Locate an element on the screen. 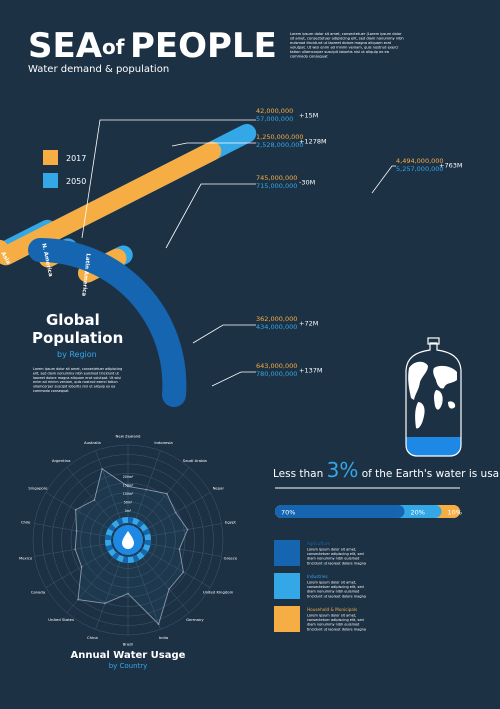 The width and height of the screenshot is (500, 709). header-subtitle: Water demand & population is located at coordinates (98, 69).